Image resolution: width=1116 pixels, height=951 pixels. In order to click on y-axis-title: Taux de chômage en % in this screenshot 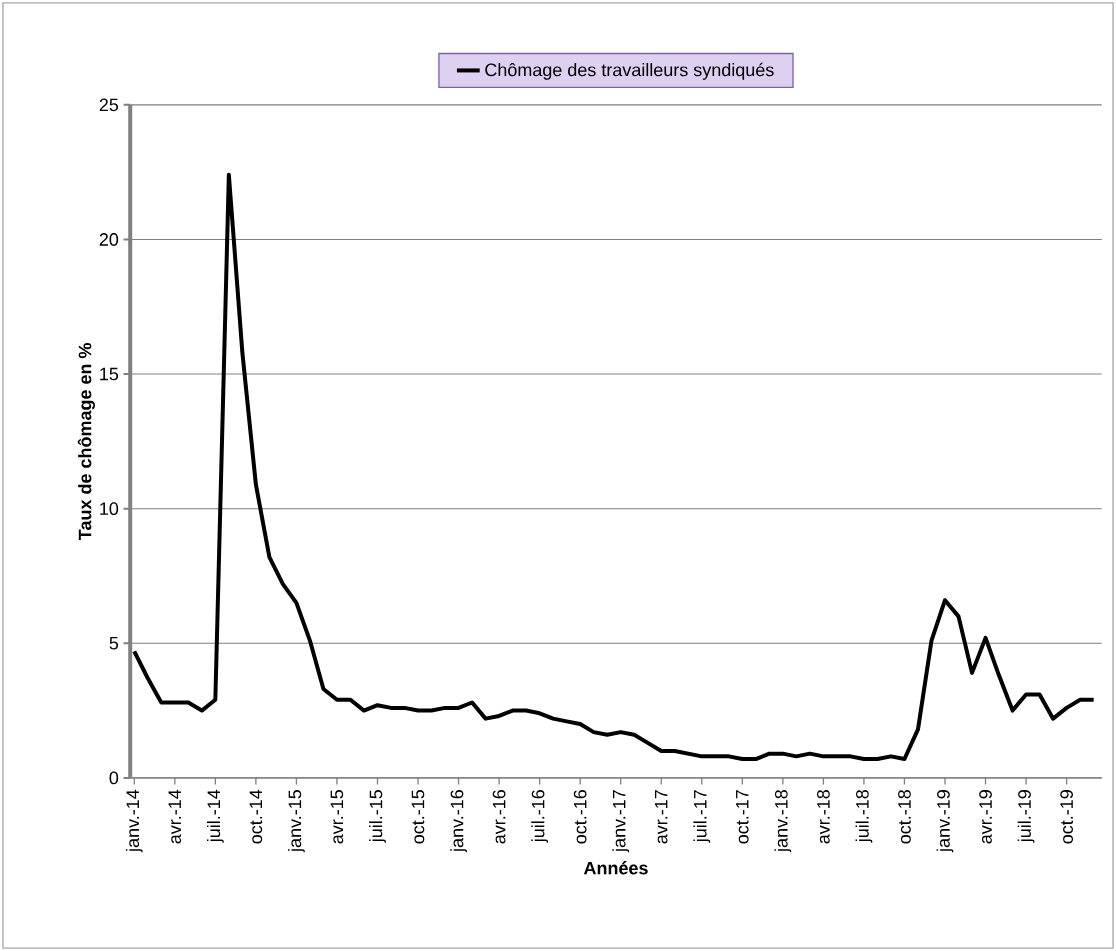, I will do `click(86, 441)`.